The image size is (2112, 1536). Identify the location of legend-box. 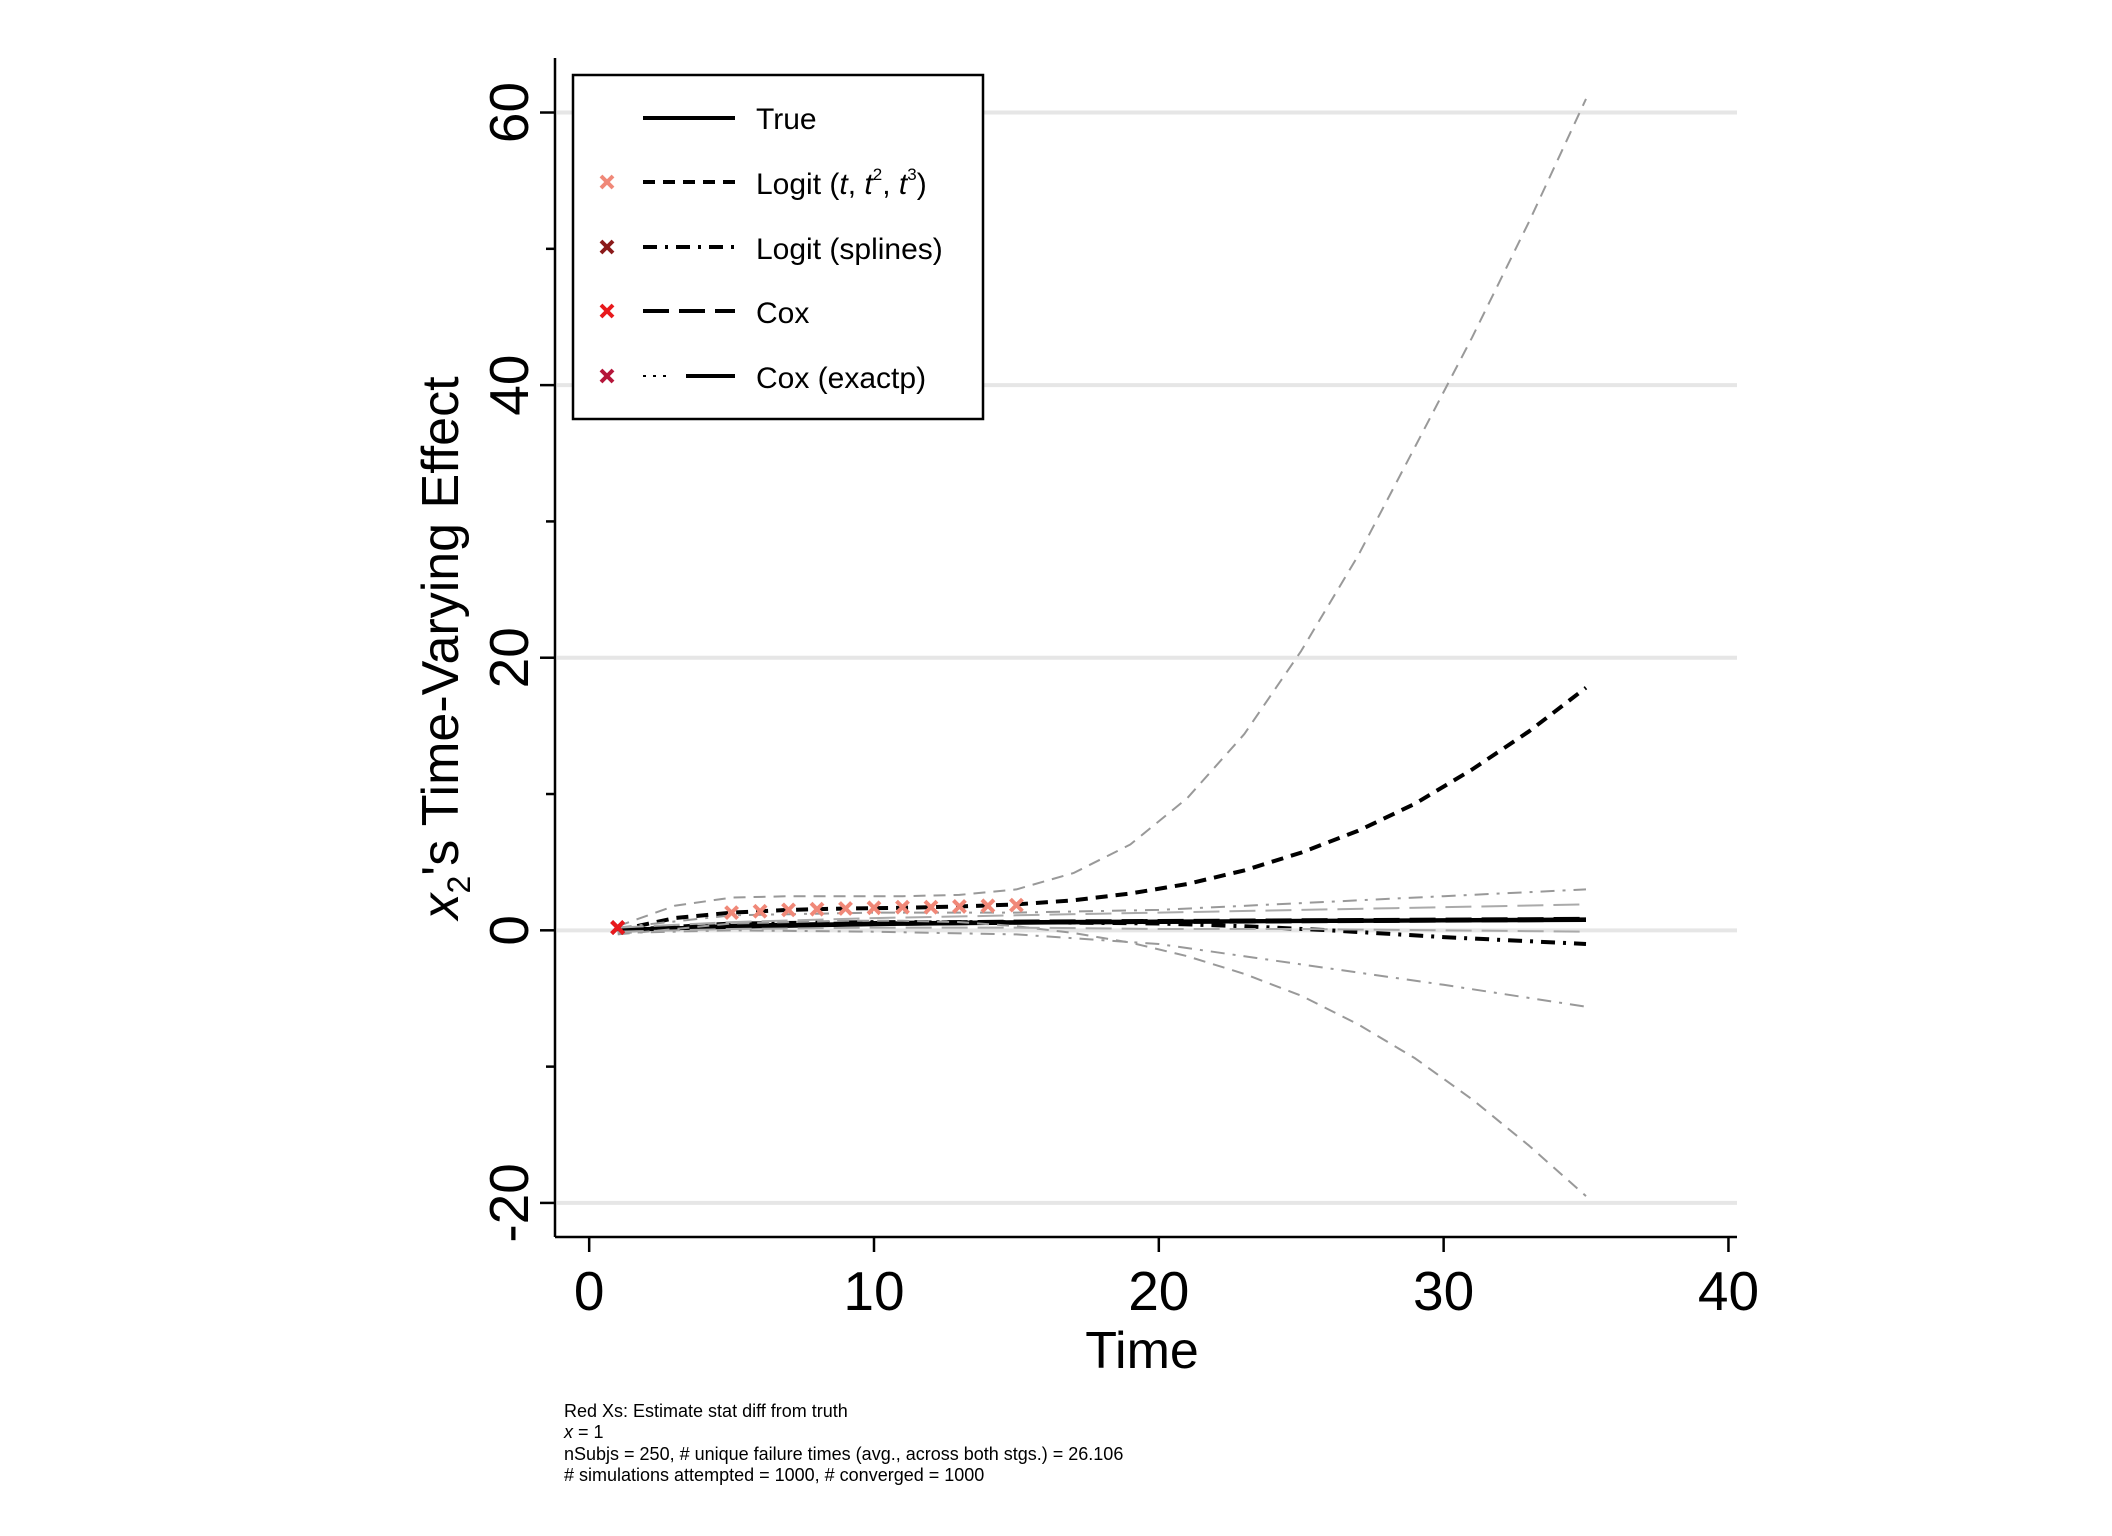
(778, 247).